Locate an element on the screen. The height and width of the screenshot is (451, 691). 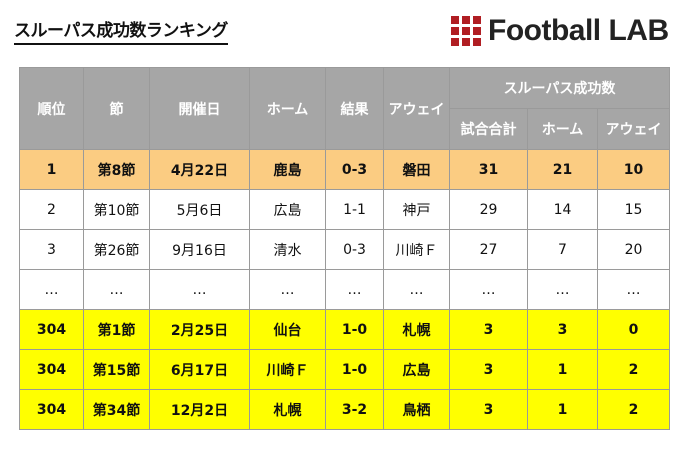
table-row: 304 第1節 2月25日 仙台 1-0 札幌 3 3 0 is located at coordinates (344, 329).